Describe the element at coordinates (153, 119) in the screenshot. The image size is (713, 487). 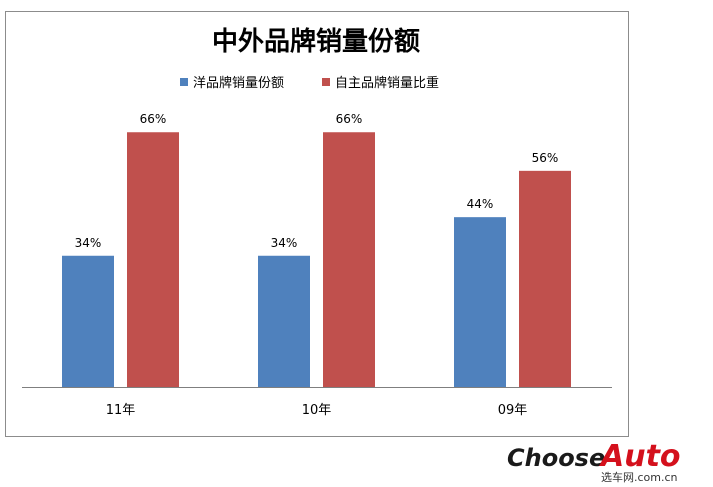
I see `data-label-2-1: 66%` at that location.